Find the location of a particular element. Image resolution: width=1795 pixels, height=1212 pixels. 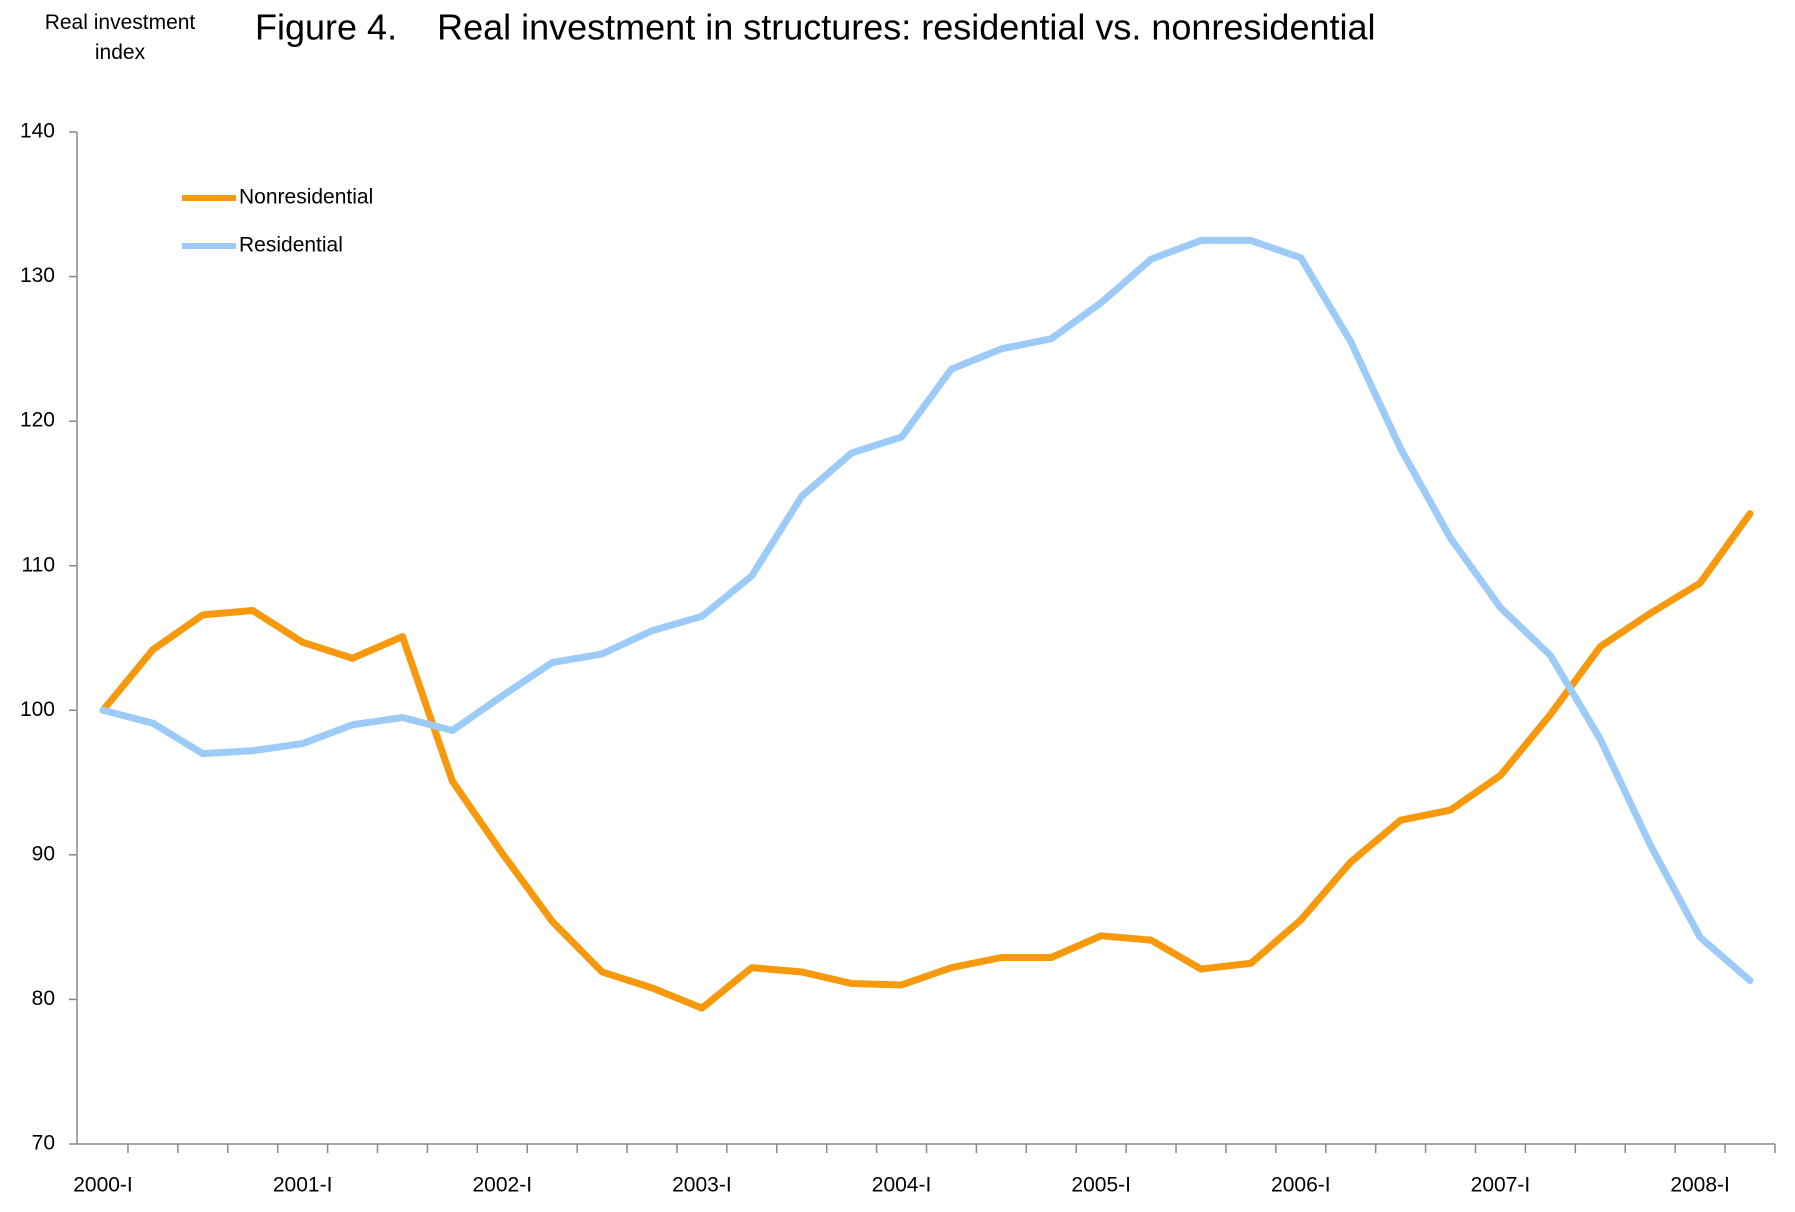

x-tick-label: 2000-I is located at coordinates (103, 1185).